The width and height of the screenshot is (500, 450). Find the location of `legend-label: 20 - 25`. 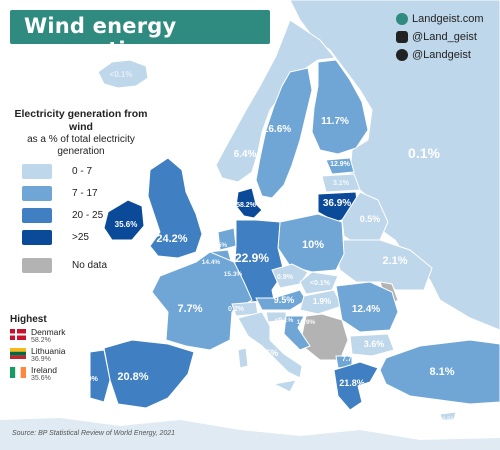

legend-label: 20 - 25 is located at coordinates (88, 215).